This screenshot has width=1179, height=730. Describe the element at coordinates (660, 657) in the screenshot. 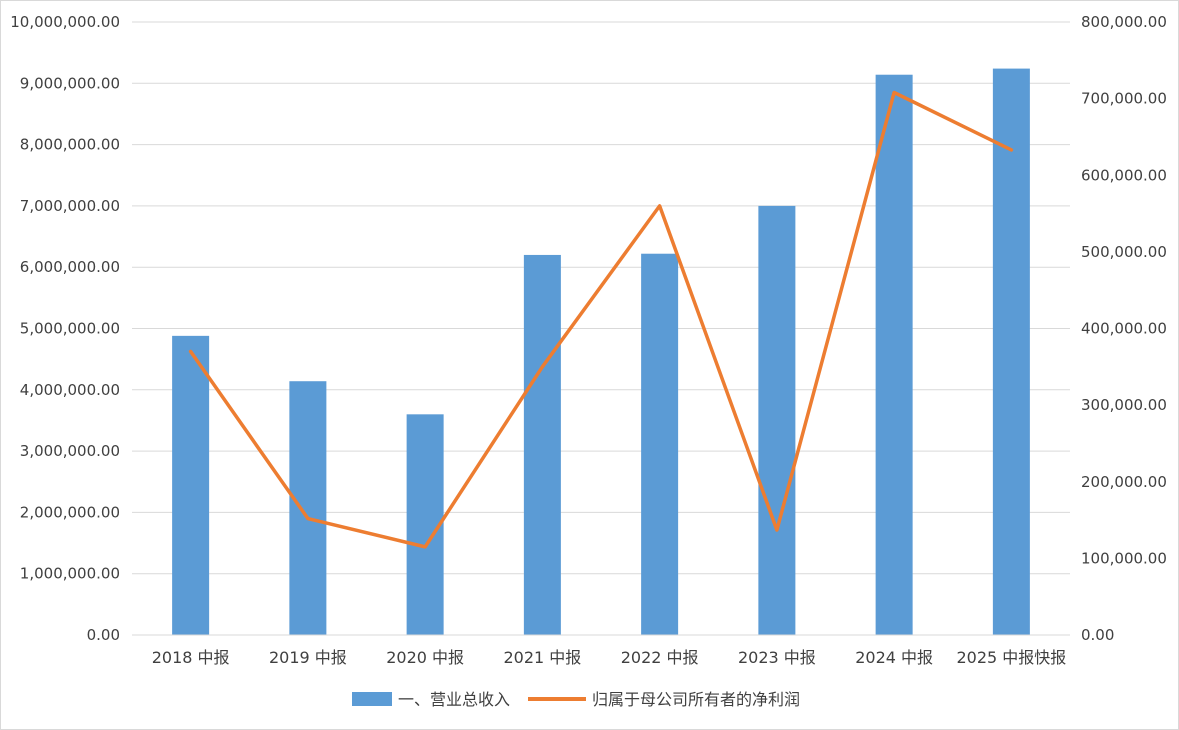

I see `category-label: 2022 中报` at that location.